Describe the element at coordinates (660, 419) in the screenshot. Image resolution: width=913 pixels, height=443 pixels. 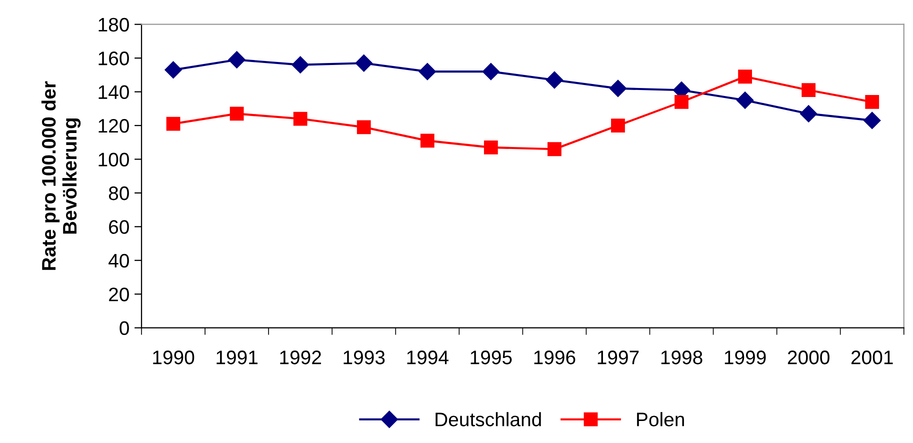
I see `legend-label: Polen` at that location.